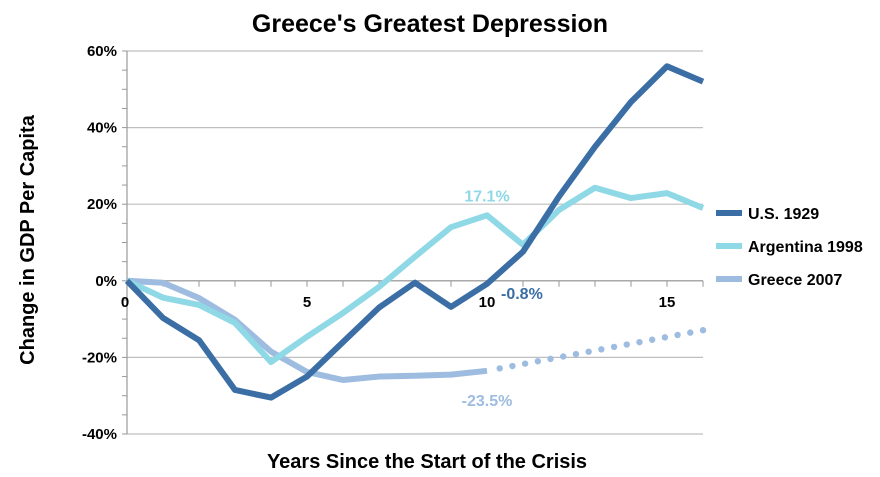  What do you see at coordinates (102, 204) in the screenshot?
I see `y-tick-label: 20%` at bounding box center [102, 204].